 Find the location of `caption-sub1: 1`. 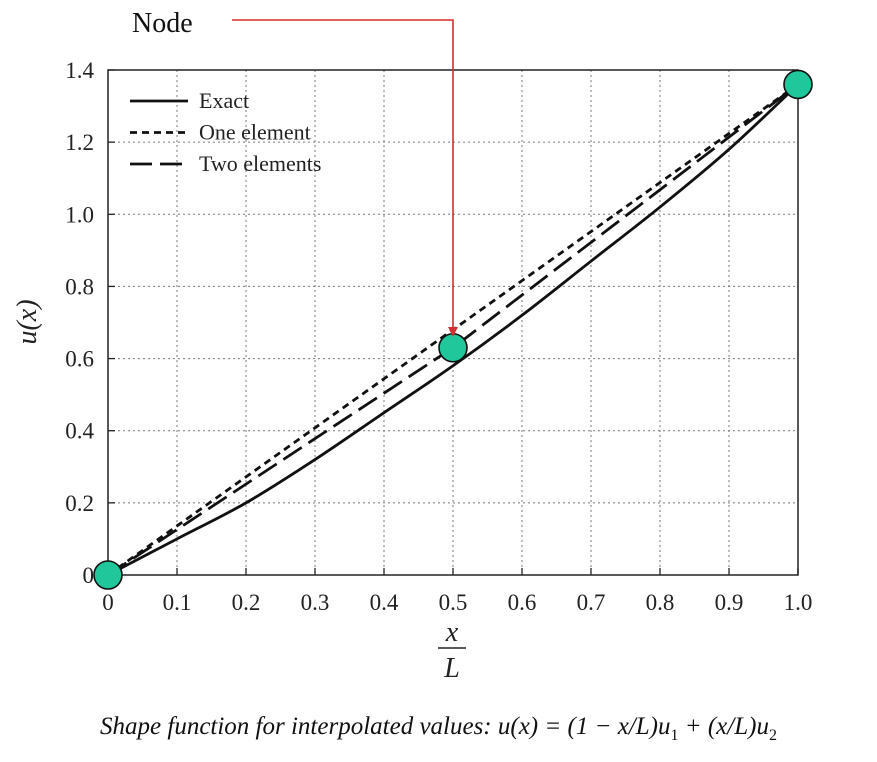

caption-sub1: 1 is located at coordinates (674, 735).